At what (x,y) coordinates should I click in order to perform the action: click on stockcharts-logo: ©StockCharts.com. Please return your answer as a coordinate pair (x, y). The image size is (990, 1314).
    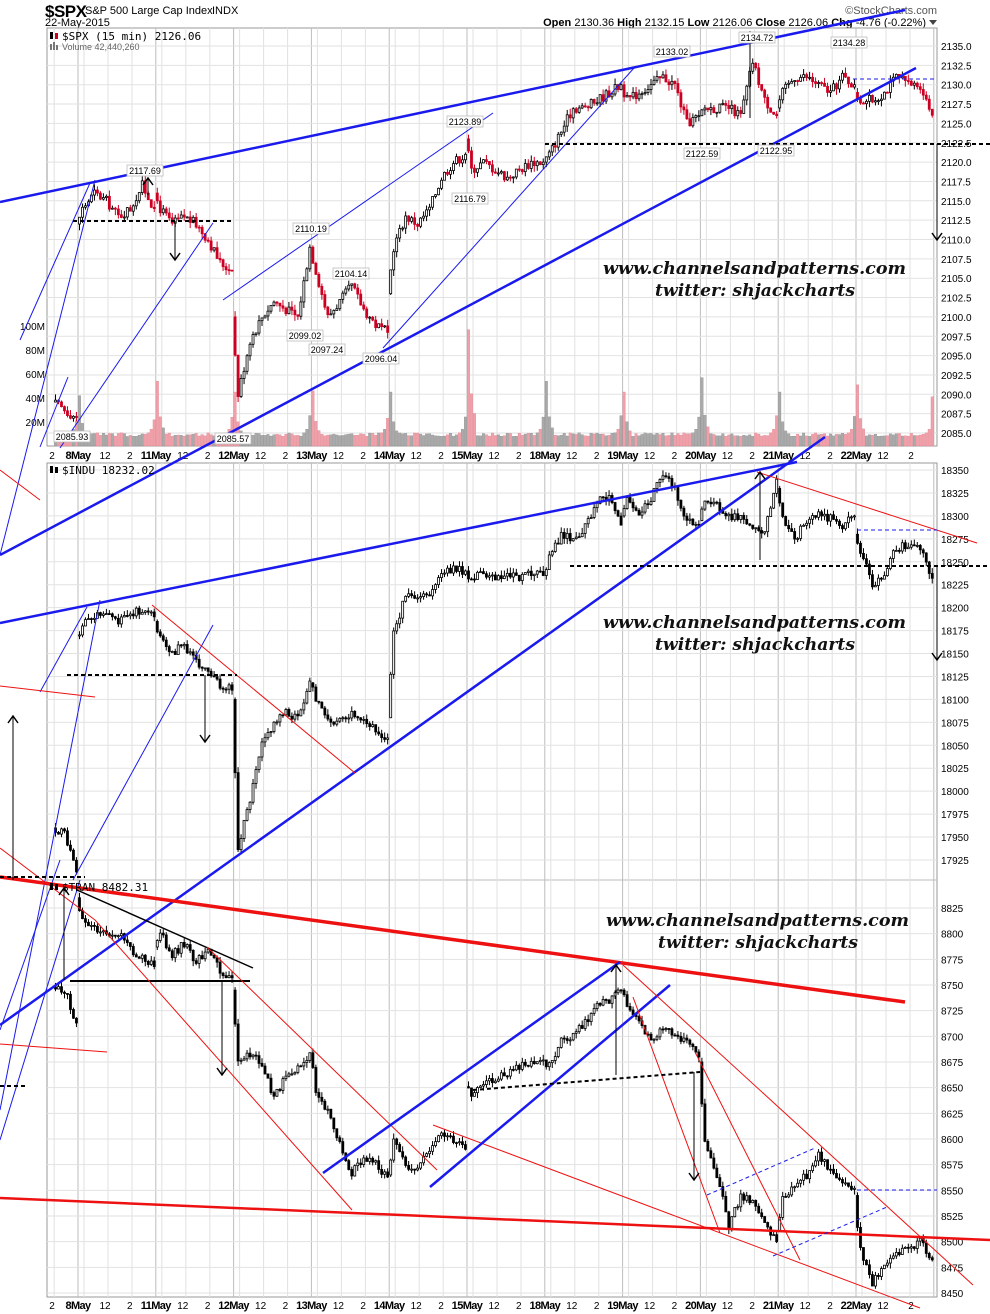
    Looking at the image, I should click on (891, 11).